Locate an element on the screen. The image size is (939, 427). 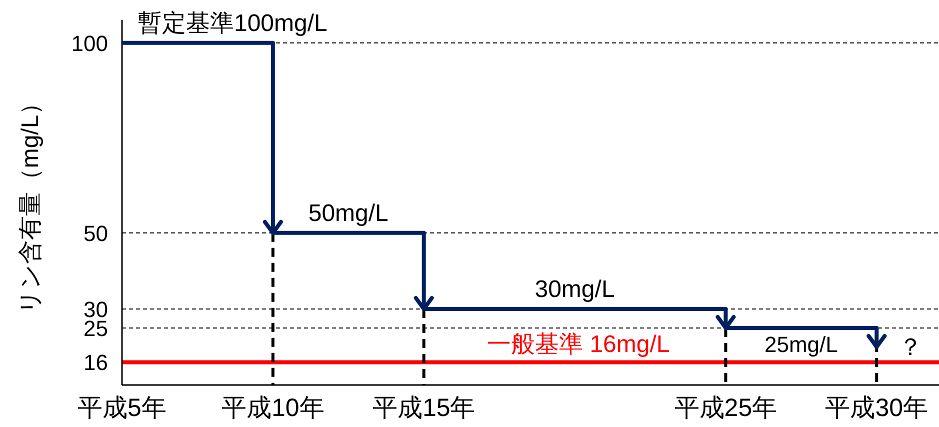
data-label: 30mg/L is located at coordinates (574, 289).